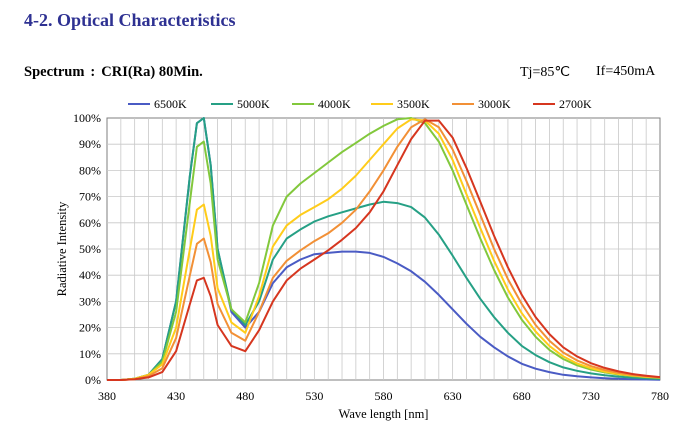  Describe the element at coordinates (334, 104) in the screenshot. I see `legend-label-4000K: 4000K` at that location.